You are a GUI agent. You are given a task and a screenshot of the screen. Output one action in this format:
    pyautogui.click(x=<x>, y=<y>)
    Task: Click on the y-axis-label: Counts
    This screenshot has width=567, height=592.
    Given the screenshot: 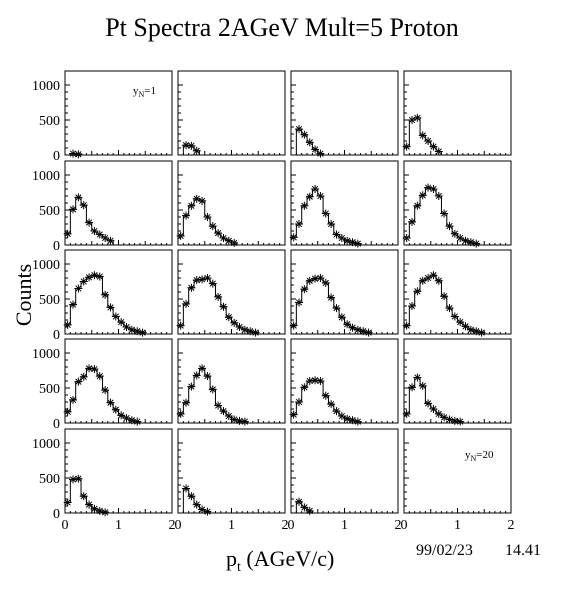 What is the action you would take?
    pyautogui.click(x=23, y=295)
    